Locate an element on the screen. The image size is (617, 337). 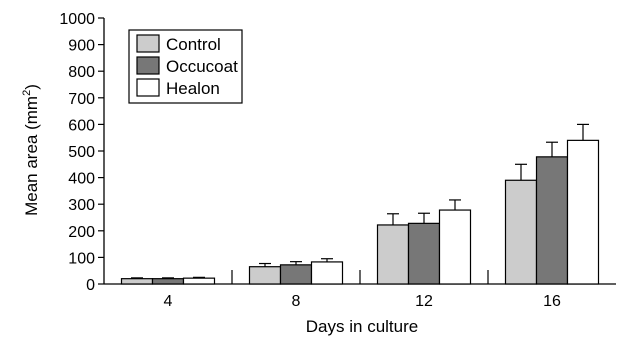
y-tick-label: 800 is located at coordinates (81, 72).